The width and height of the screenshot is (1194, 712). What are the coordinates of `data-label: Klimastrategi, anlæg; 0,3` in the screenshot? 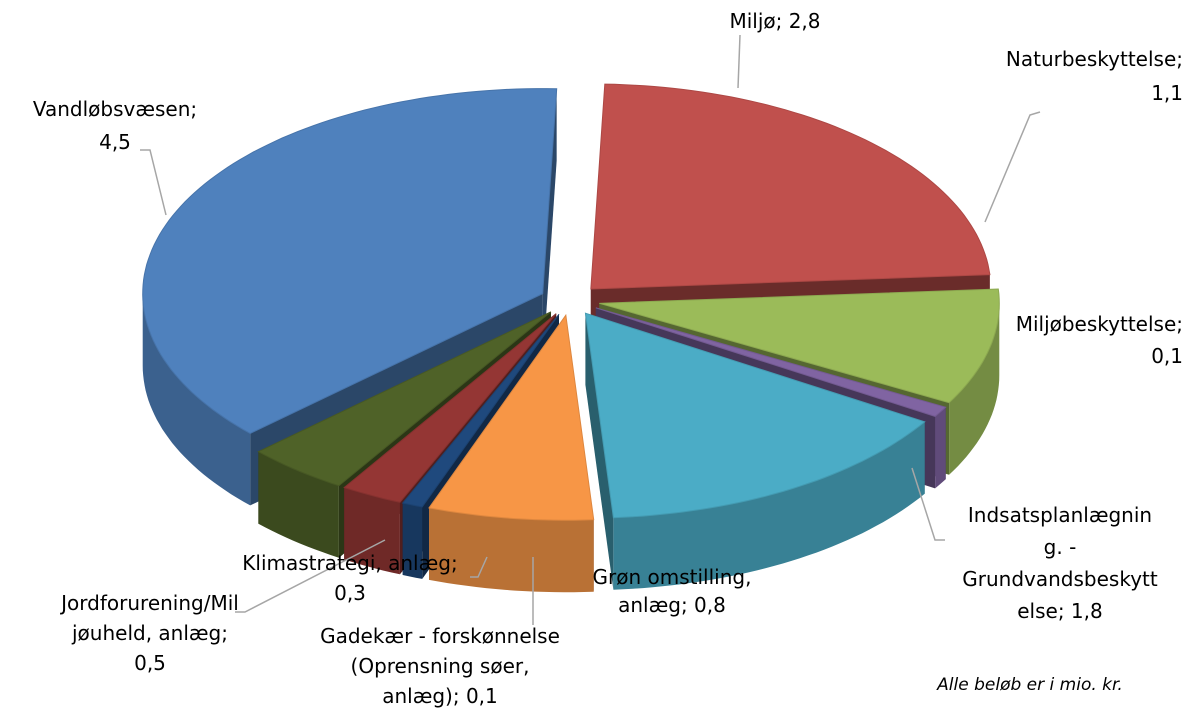 It's located at (349, 578).